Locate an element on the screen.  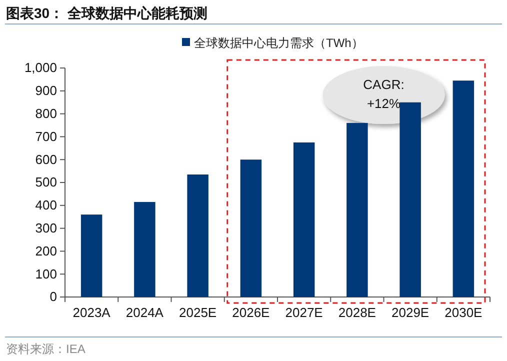
y-tick-label: 300 is located at coordinates (46, 228).